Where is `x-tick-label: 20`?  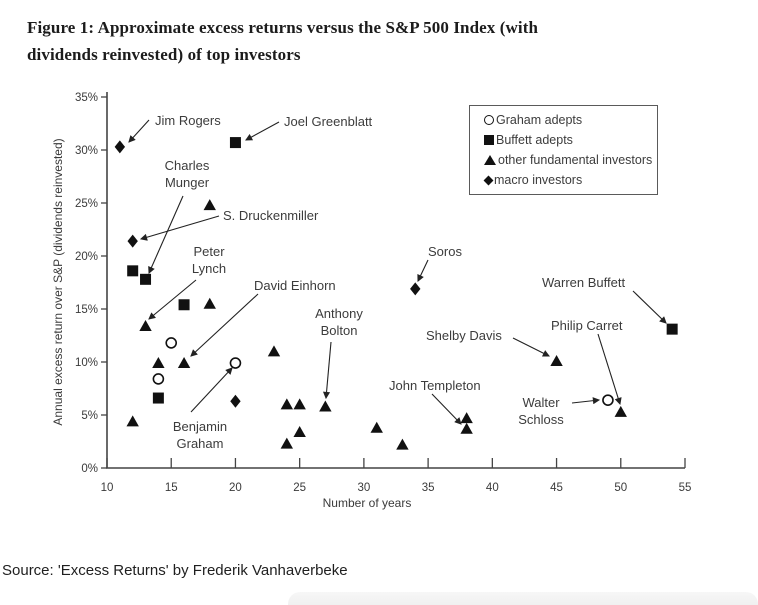
x-tick-label: 20 is located at coordinates (235, 488).